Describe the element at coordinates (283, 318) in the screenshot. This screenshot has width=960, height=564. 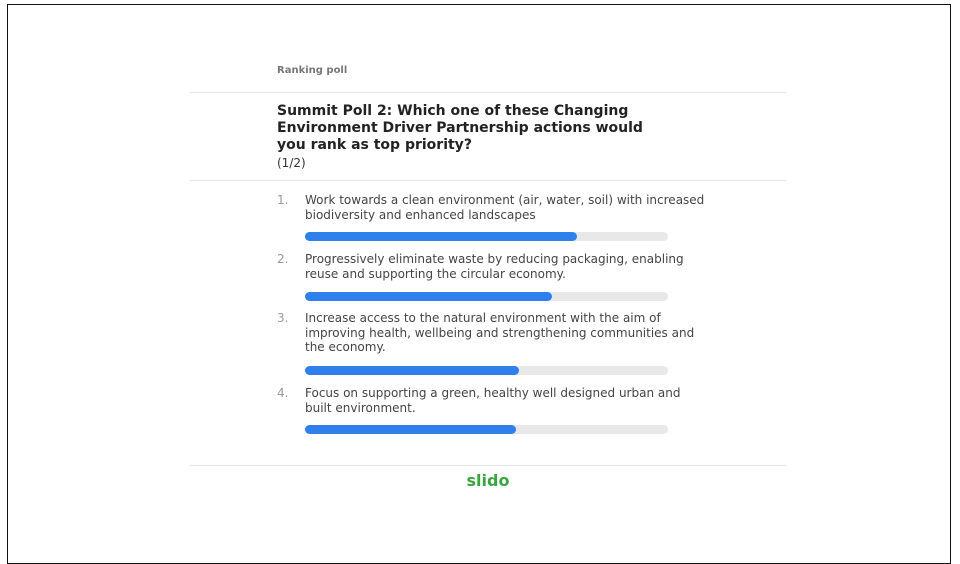
I see `option-rank: 3.` at that location.